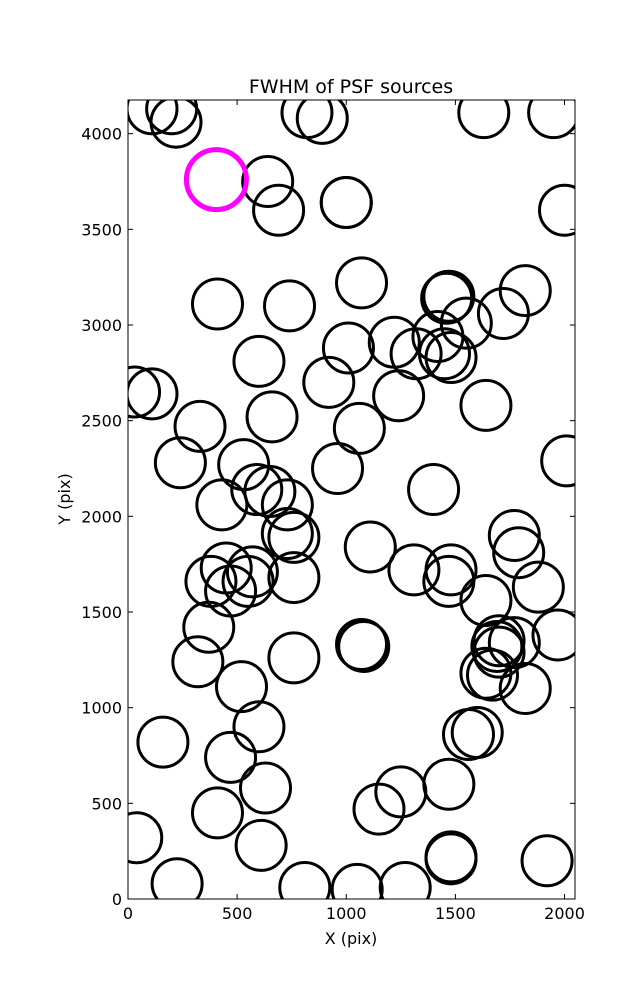 The height and width of the screenshot is (1000, 637). Describe the element at coordinates (101, 516) in the screenshot. I see `y-tick-label: 2000` at that location.